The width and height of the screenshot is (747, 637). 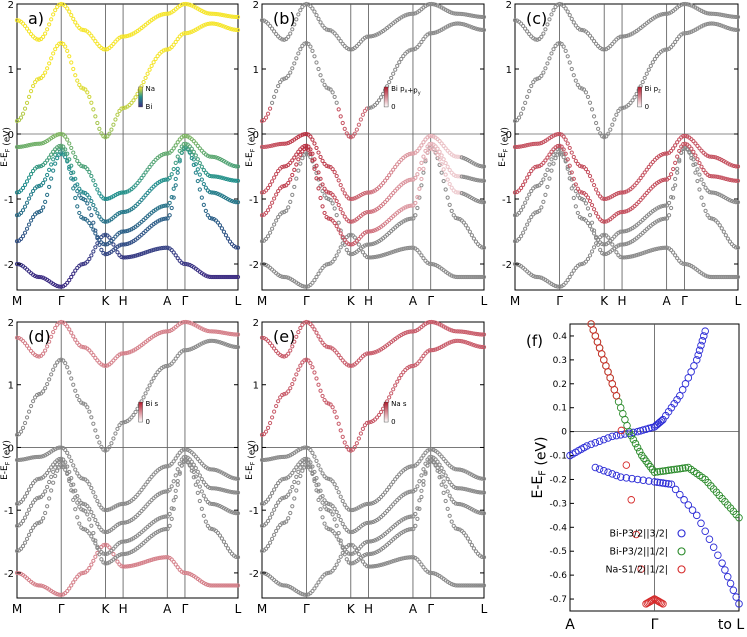 What do you see at coordinates (254, 200) in the screenshot?
I see `y-tick-label: -1` at bounding box center [254, 200].